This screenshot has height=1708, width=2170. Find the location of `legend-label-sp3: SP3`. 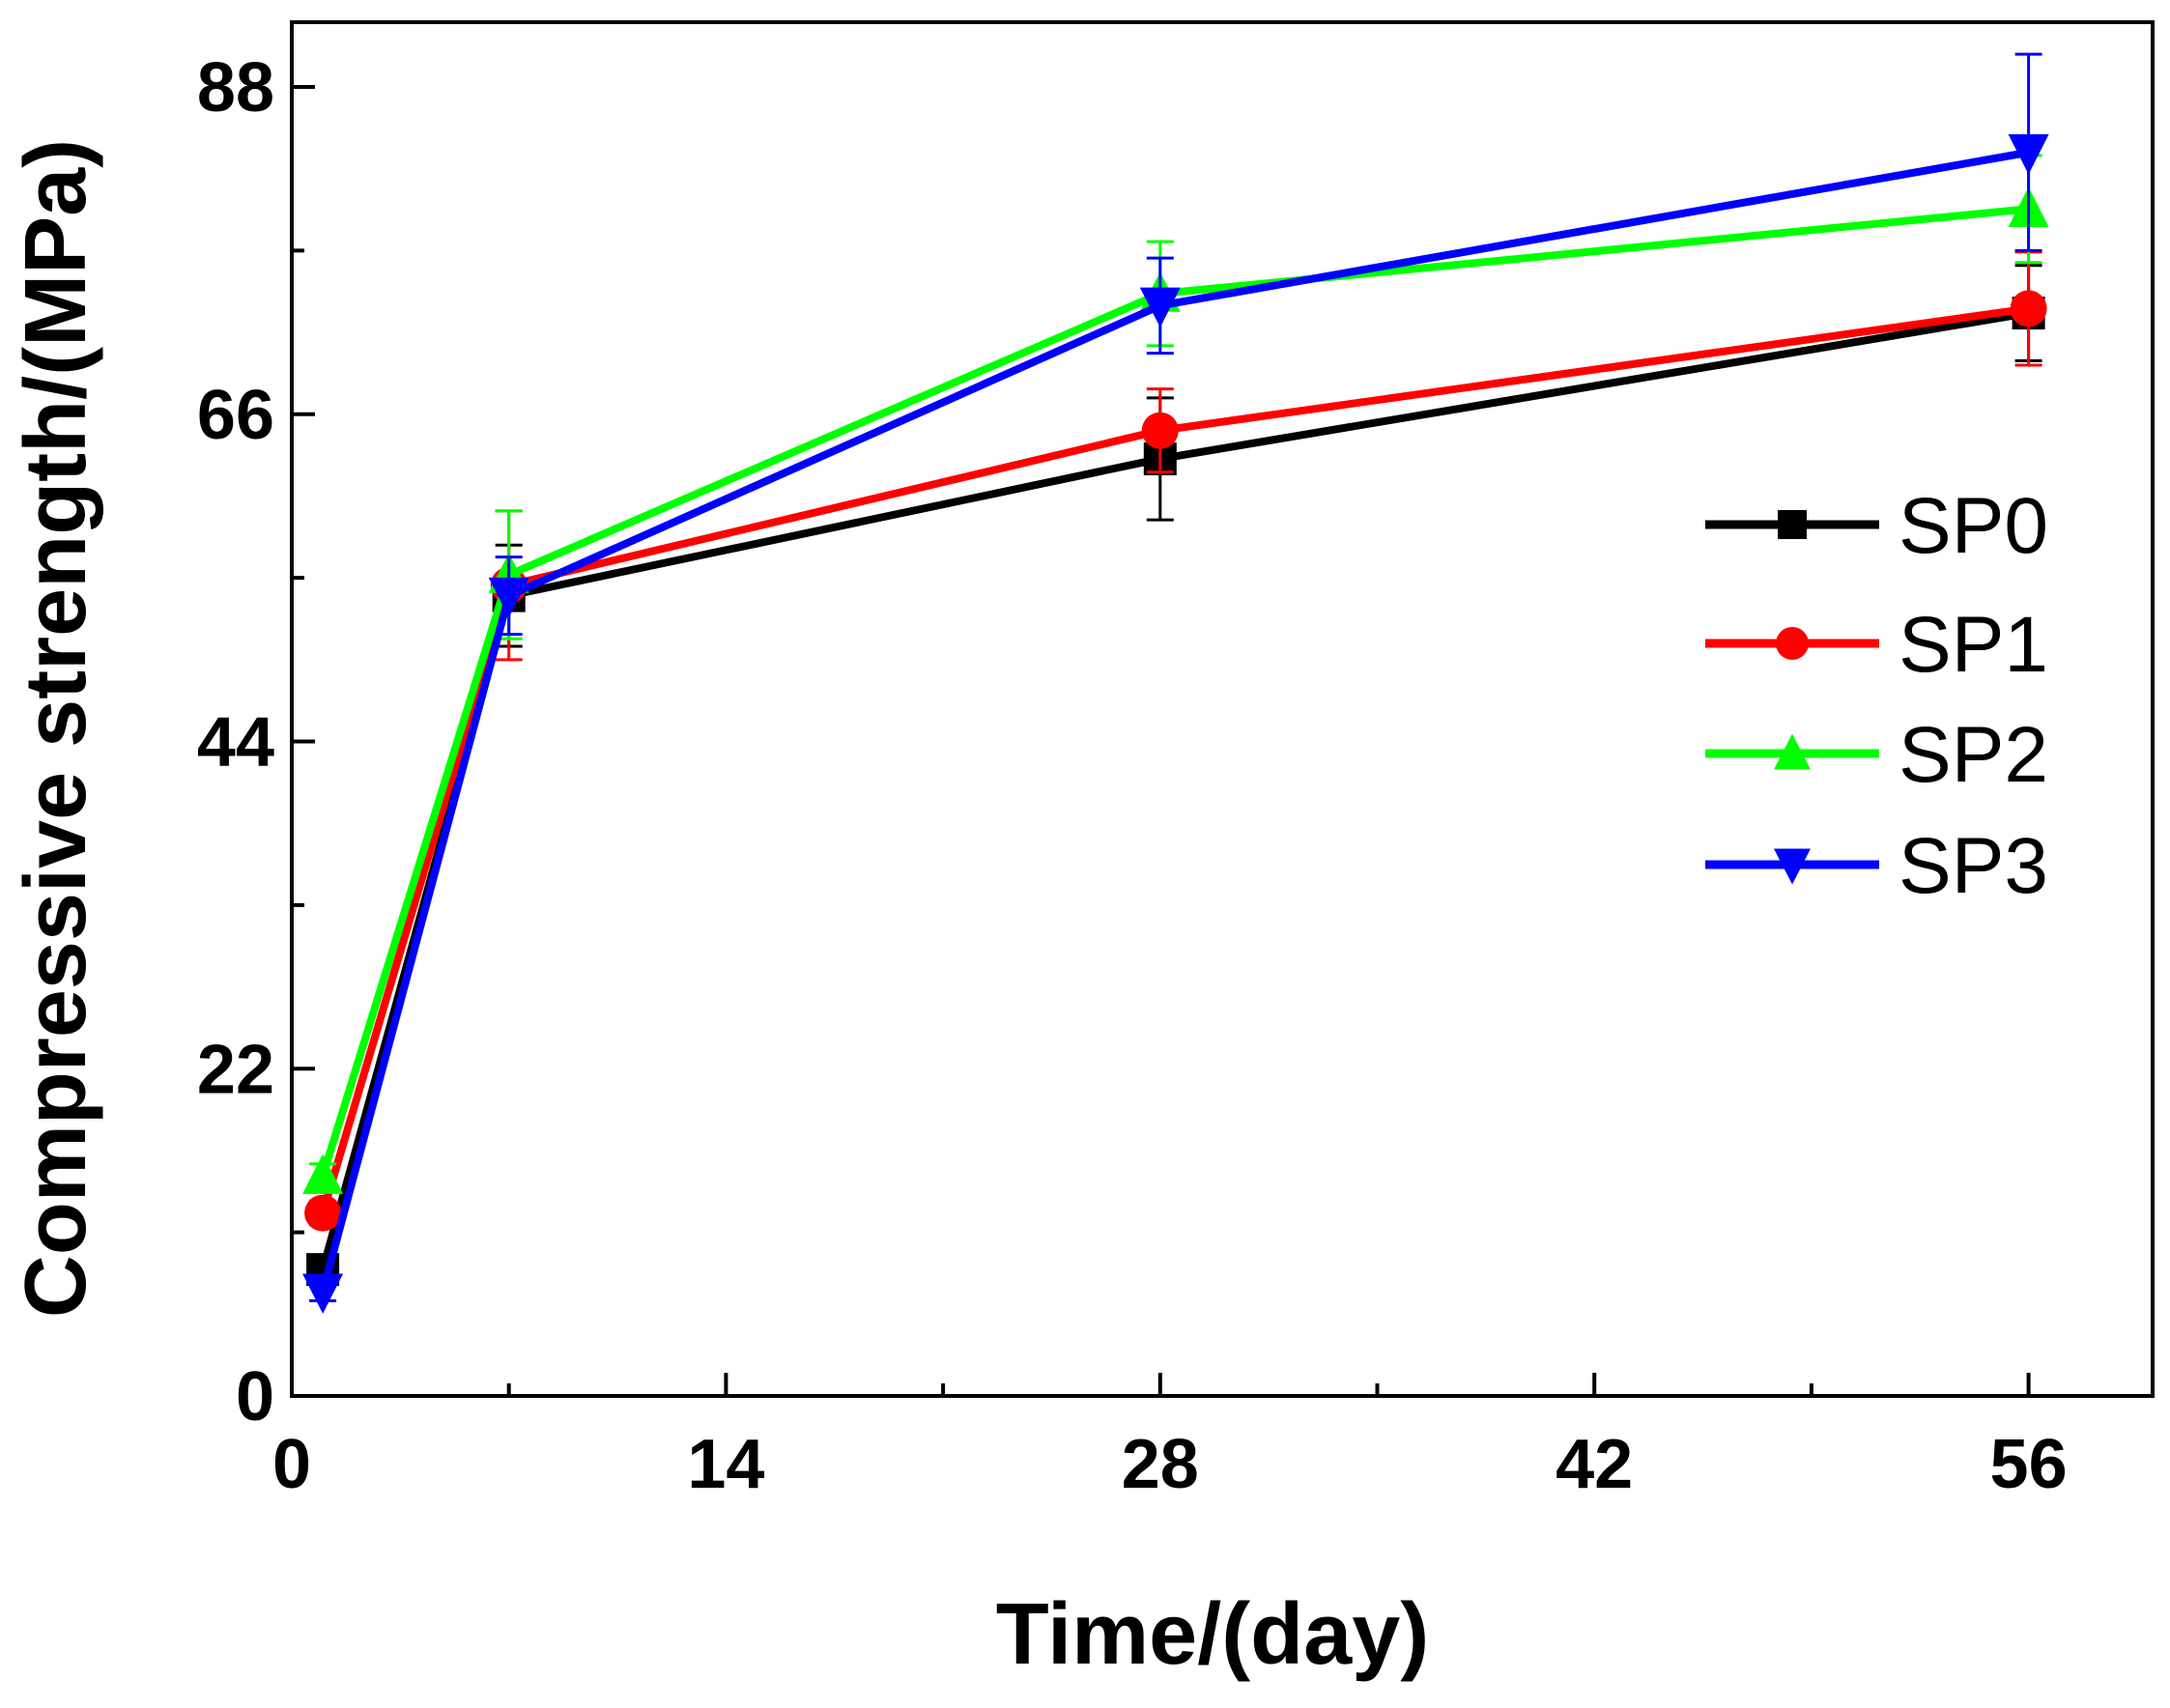

legend-label-sp3: SP3 is located at coordinates (1973, 866).